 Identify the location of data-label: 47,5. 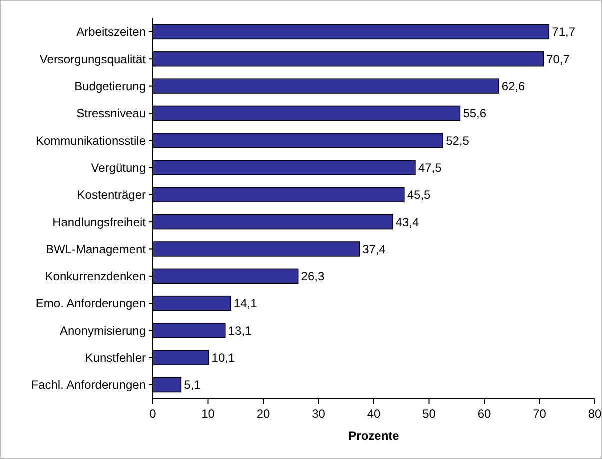
(430, 167).